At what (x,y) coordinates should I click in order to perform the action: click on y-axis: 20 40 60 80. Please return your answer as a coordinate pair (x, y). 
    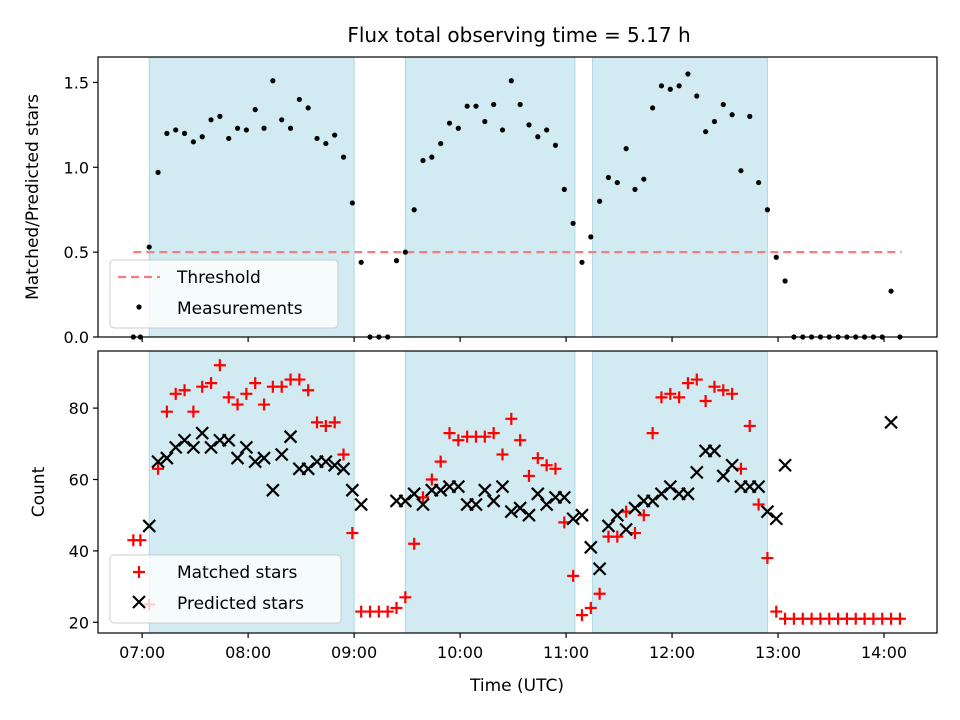
    Looking at the image, I should click on (83, 515).